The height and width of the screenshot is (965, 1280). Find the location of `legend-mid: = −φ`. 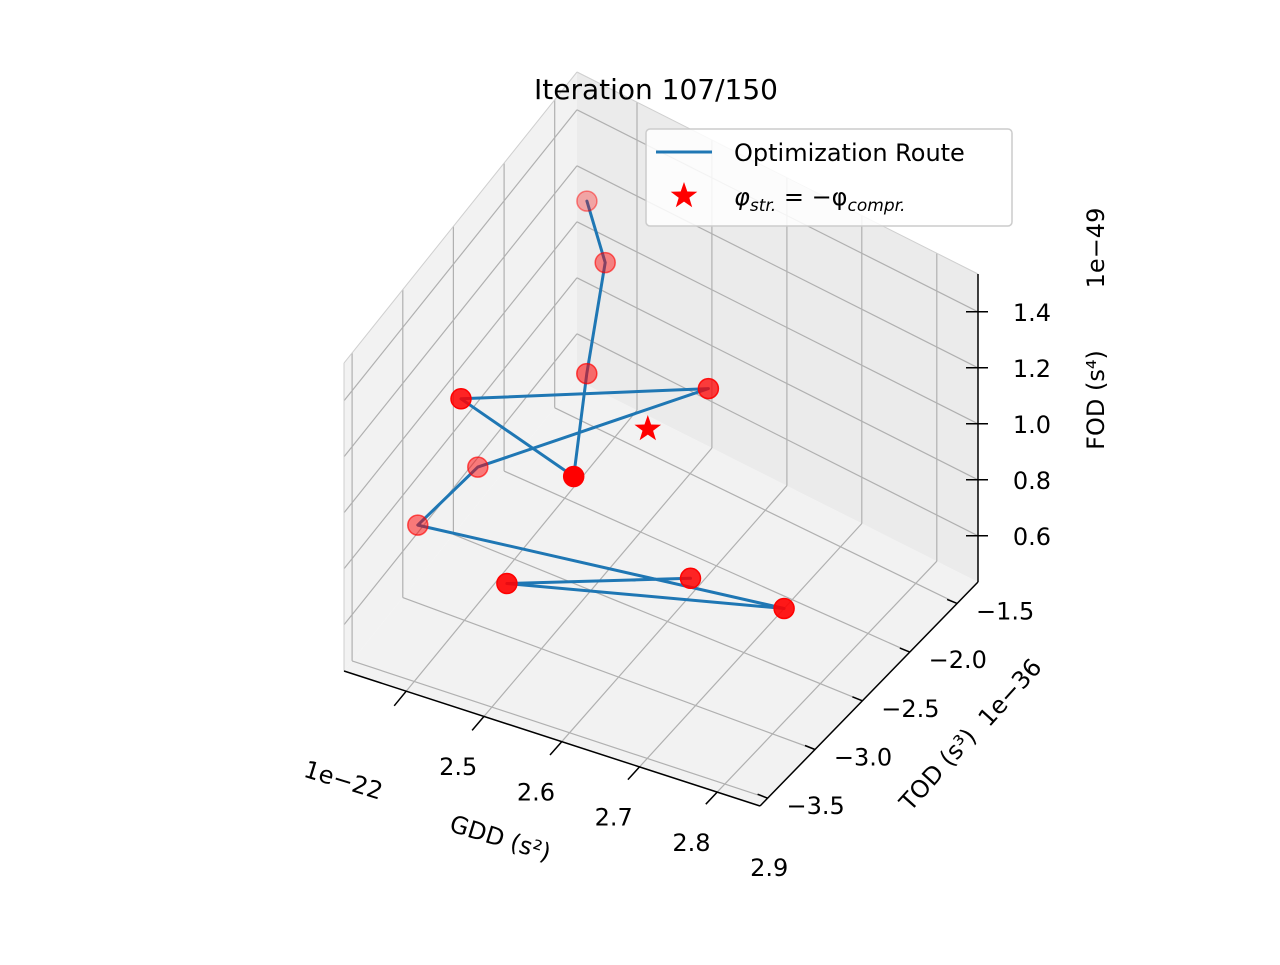

legend-mid: = −φ is located at coordinates (811, 197).